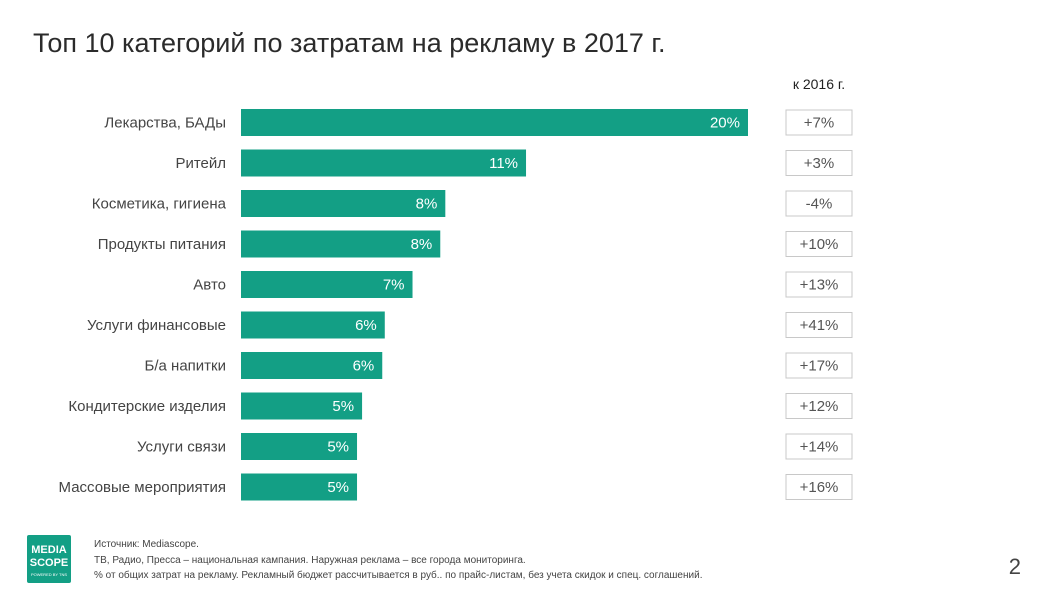  Describe the element at coordinates (181, 447) in the screenshot. I see `category-label: Услуги связи` at that location.